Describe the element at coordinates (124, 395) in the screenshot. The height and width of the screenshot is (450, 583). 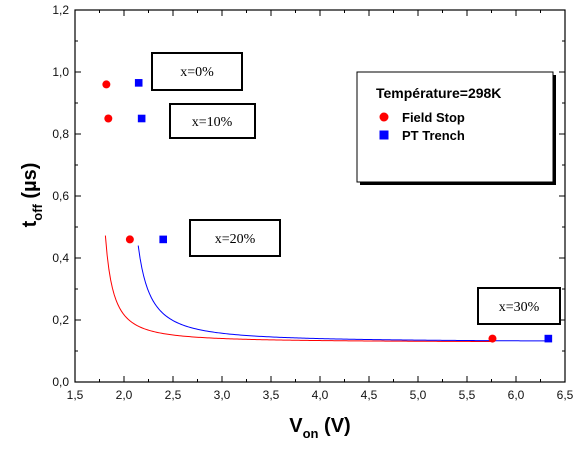
I see `x-tick-label: 2,0` at that location.